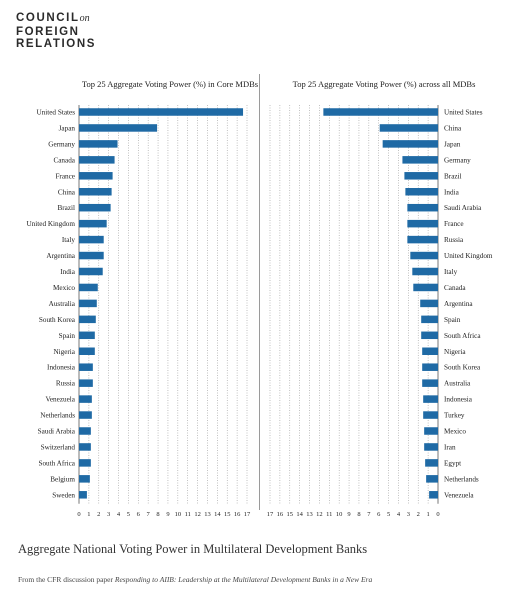 The width and height of the screenshot is (520, 605). I want to click on logo-line1: COUNCIL, so click(48, 18).